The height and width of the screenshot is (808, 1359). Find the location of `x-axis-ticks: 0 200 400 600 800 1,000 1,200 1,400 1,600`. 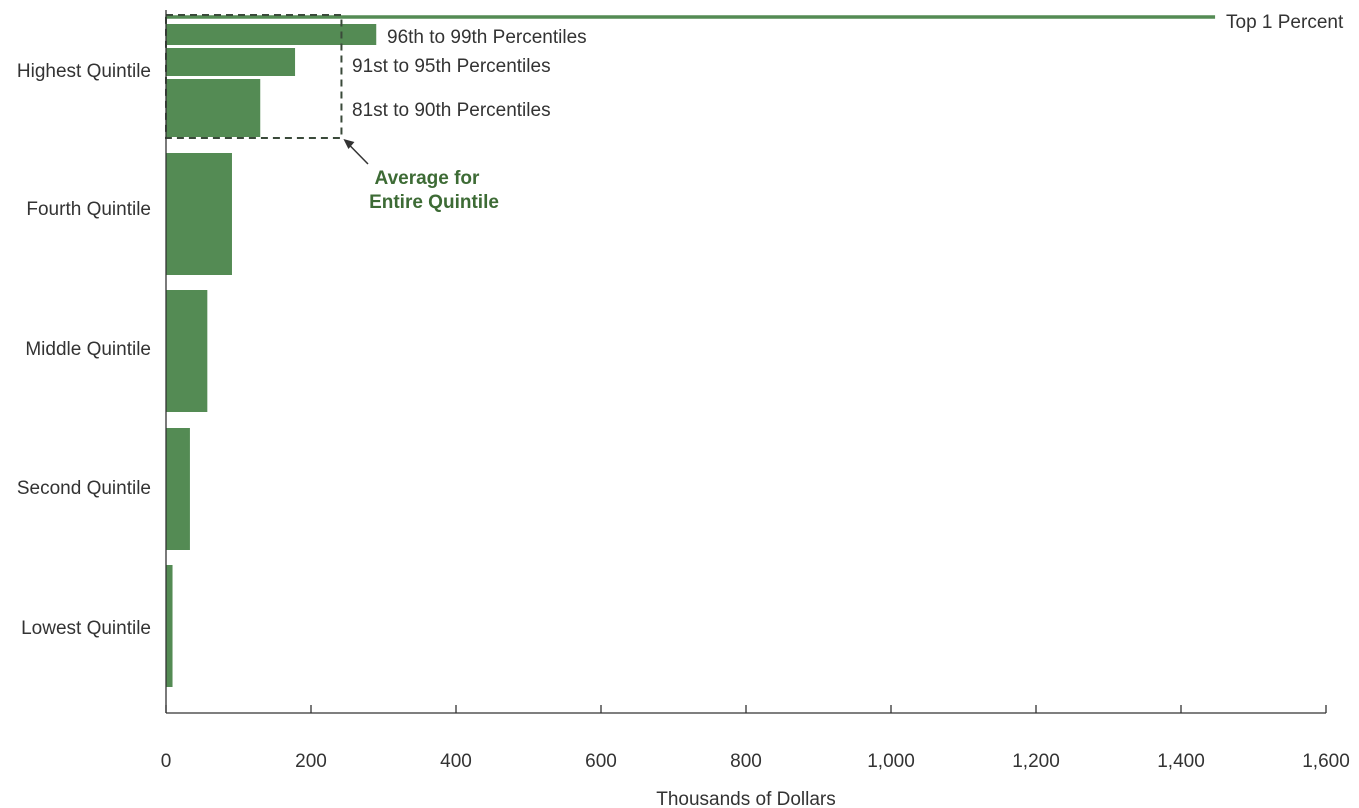

x-axis-ticks: 0 200 400 600 800 1,000 1,200 1,400 1,600 is located at coordinates (755, 738).